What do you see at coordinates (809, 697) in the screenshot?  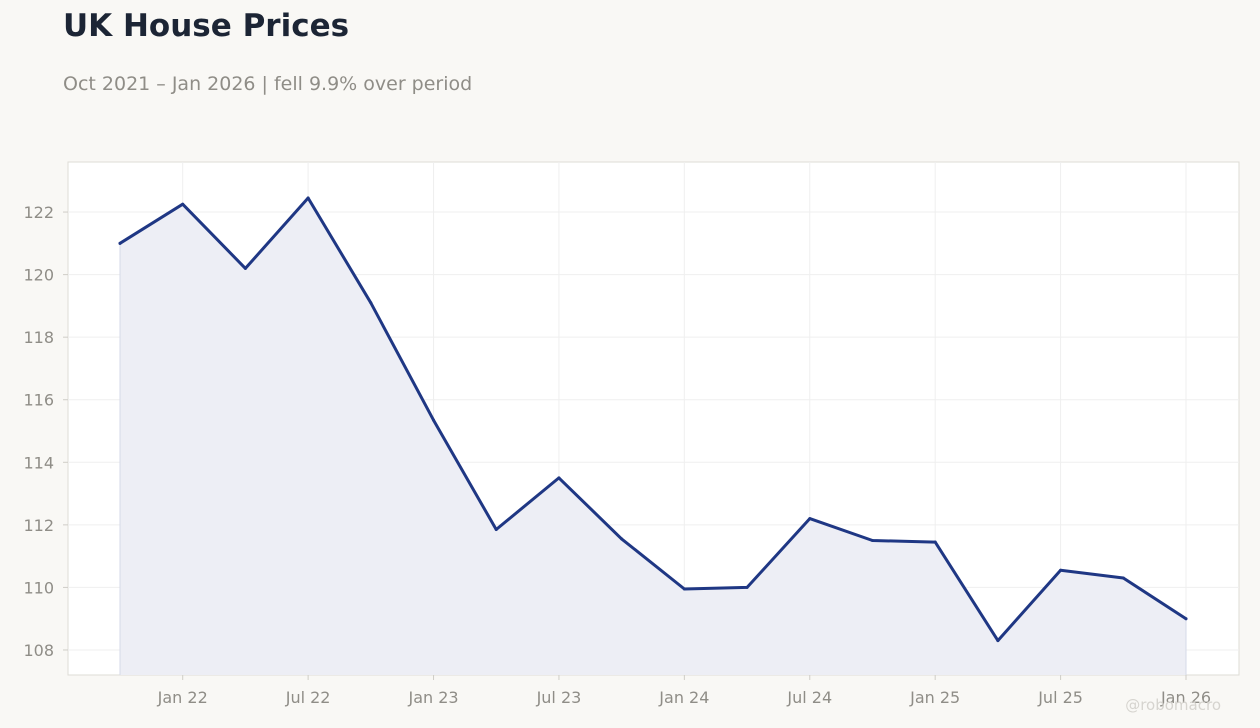 I see `x-tick-label: Jul 24` at bounding box center [809, 697].